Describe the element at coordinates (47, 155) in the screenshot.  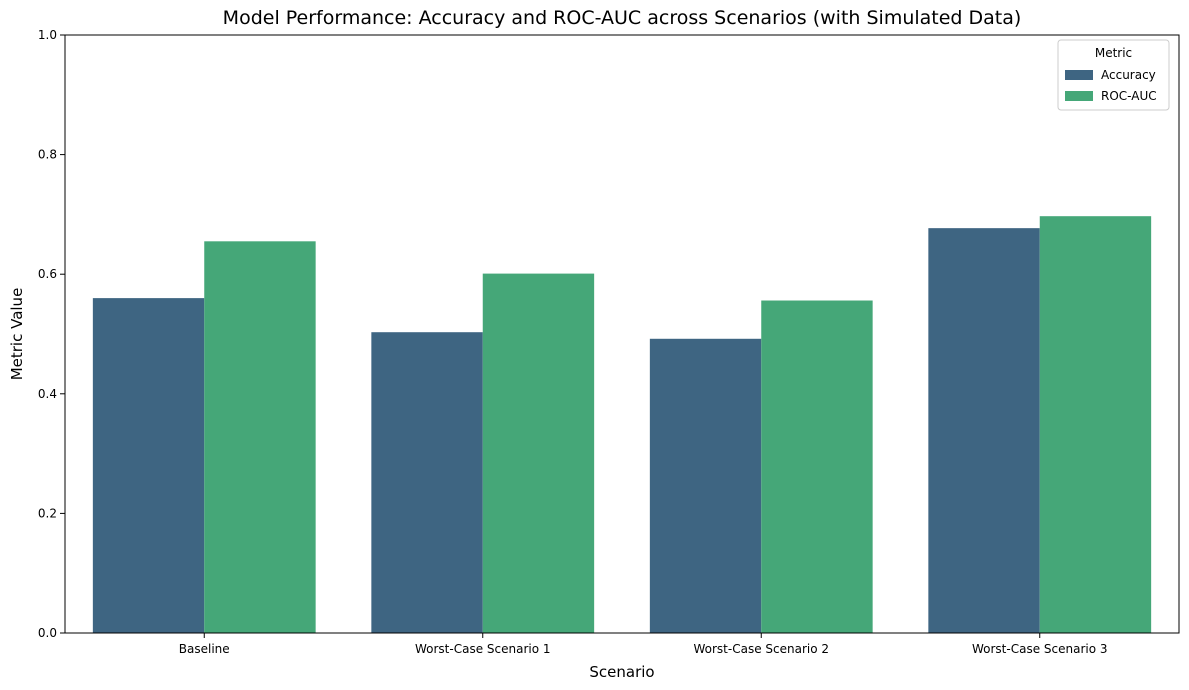
I see `y-tick-label: 0.8` at that location.